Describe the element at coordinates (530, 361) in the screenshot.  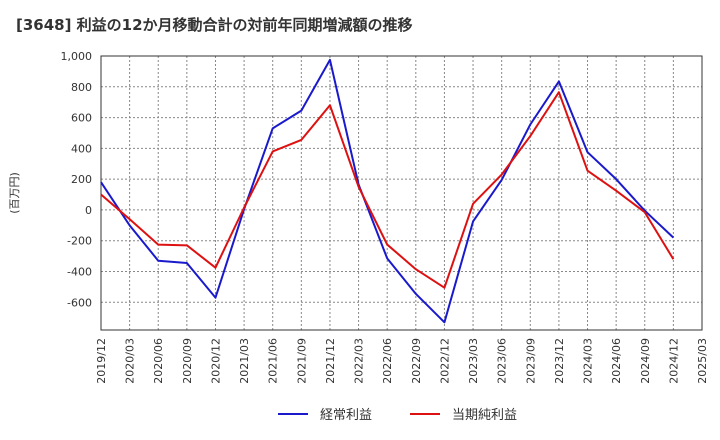
I see `x-tick-label: 2023/09` at that location.